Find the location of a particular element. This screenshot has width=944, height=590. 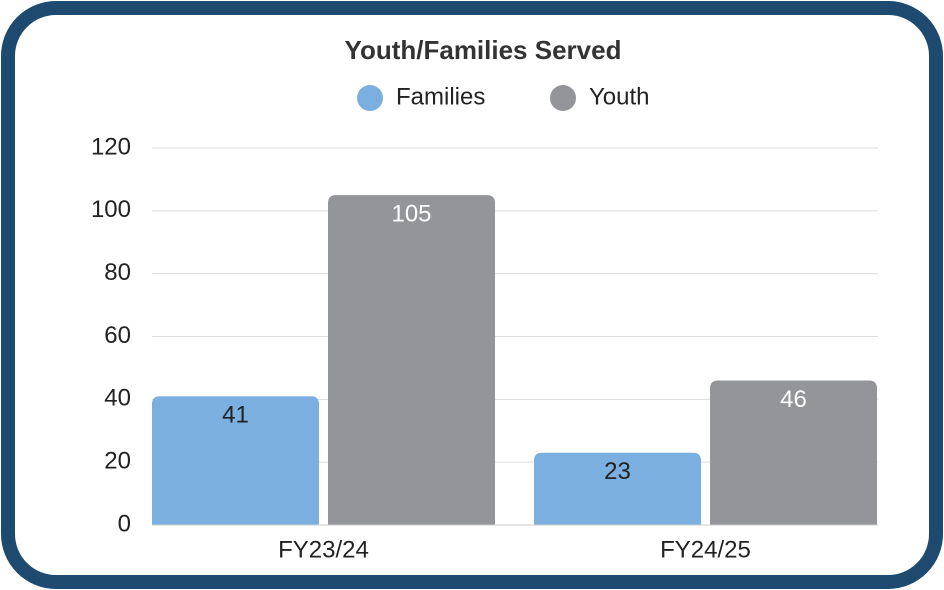

legend-label: Families is located at coordinates (440, 96).